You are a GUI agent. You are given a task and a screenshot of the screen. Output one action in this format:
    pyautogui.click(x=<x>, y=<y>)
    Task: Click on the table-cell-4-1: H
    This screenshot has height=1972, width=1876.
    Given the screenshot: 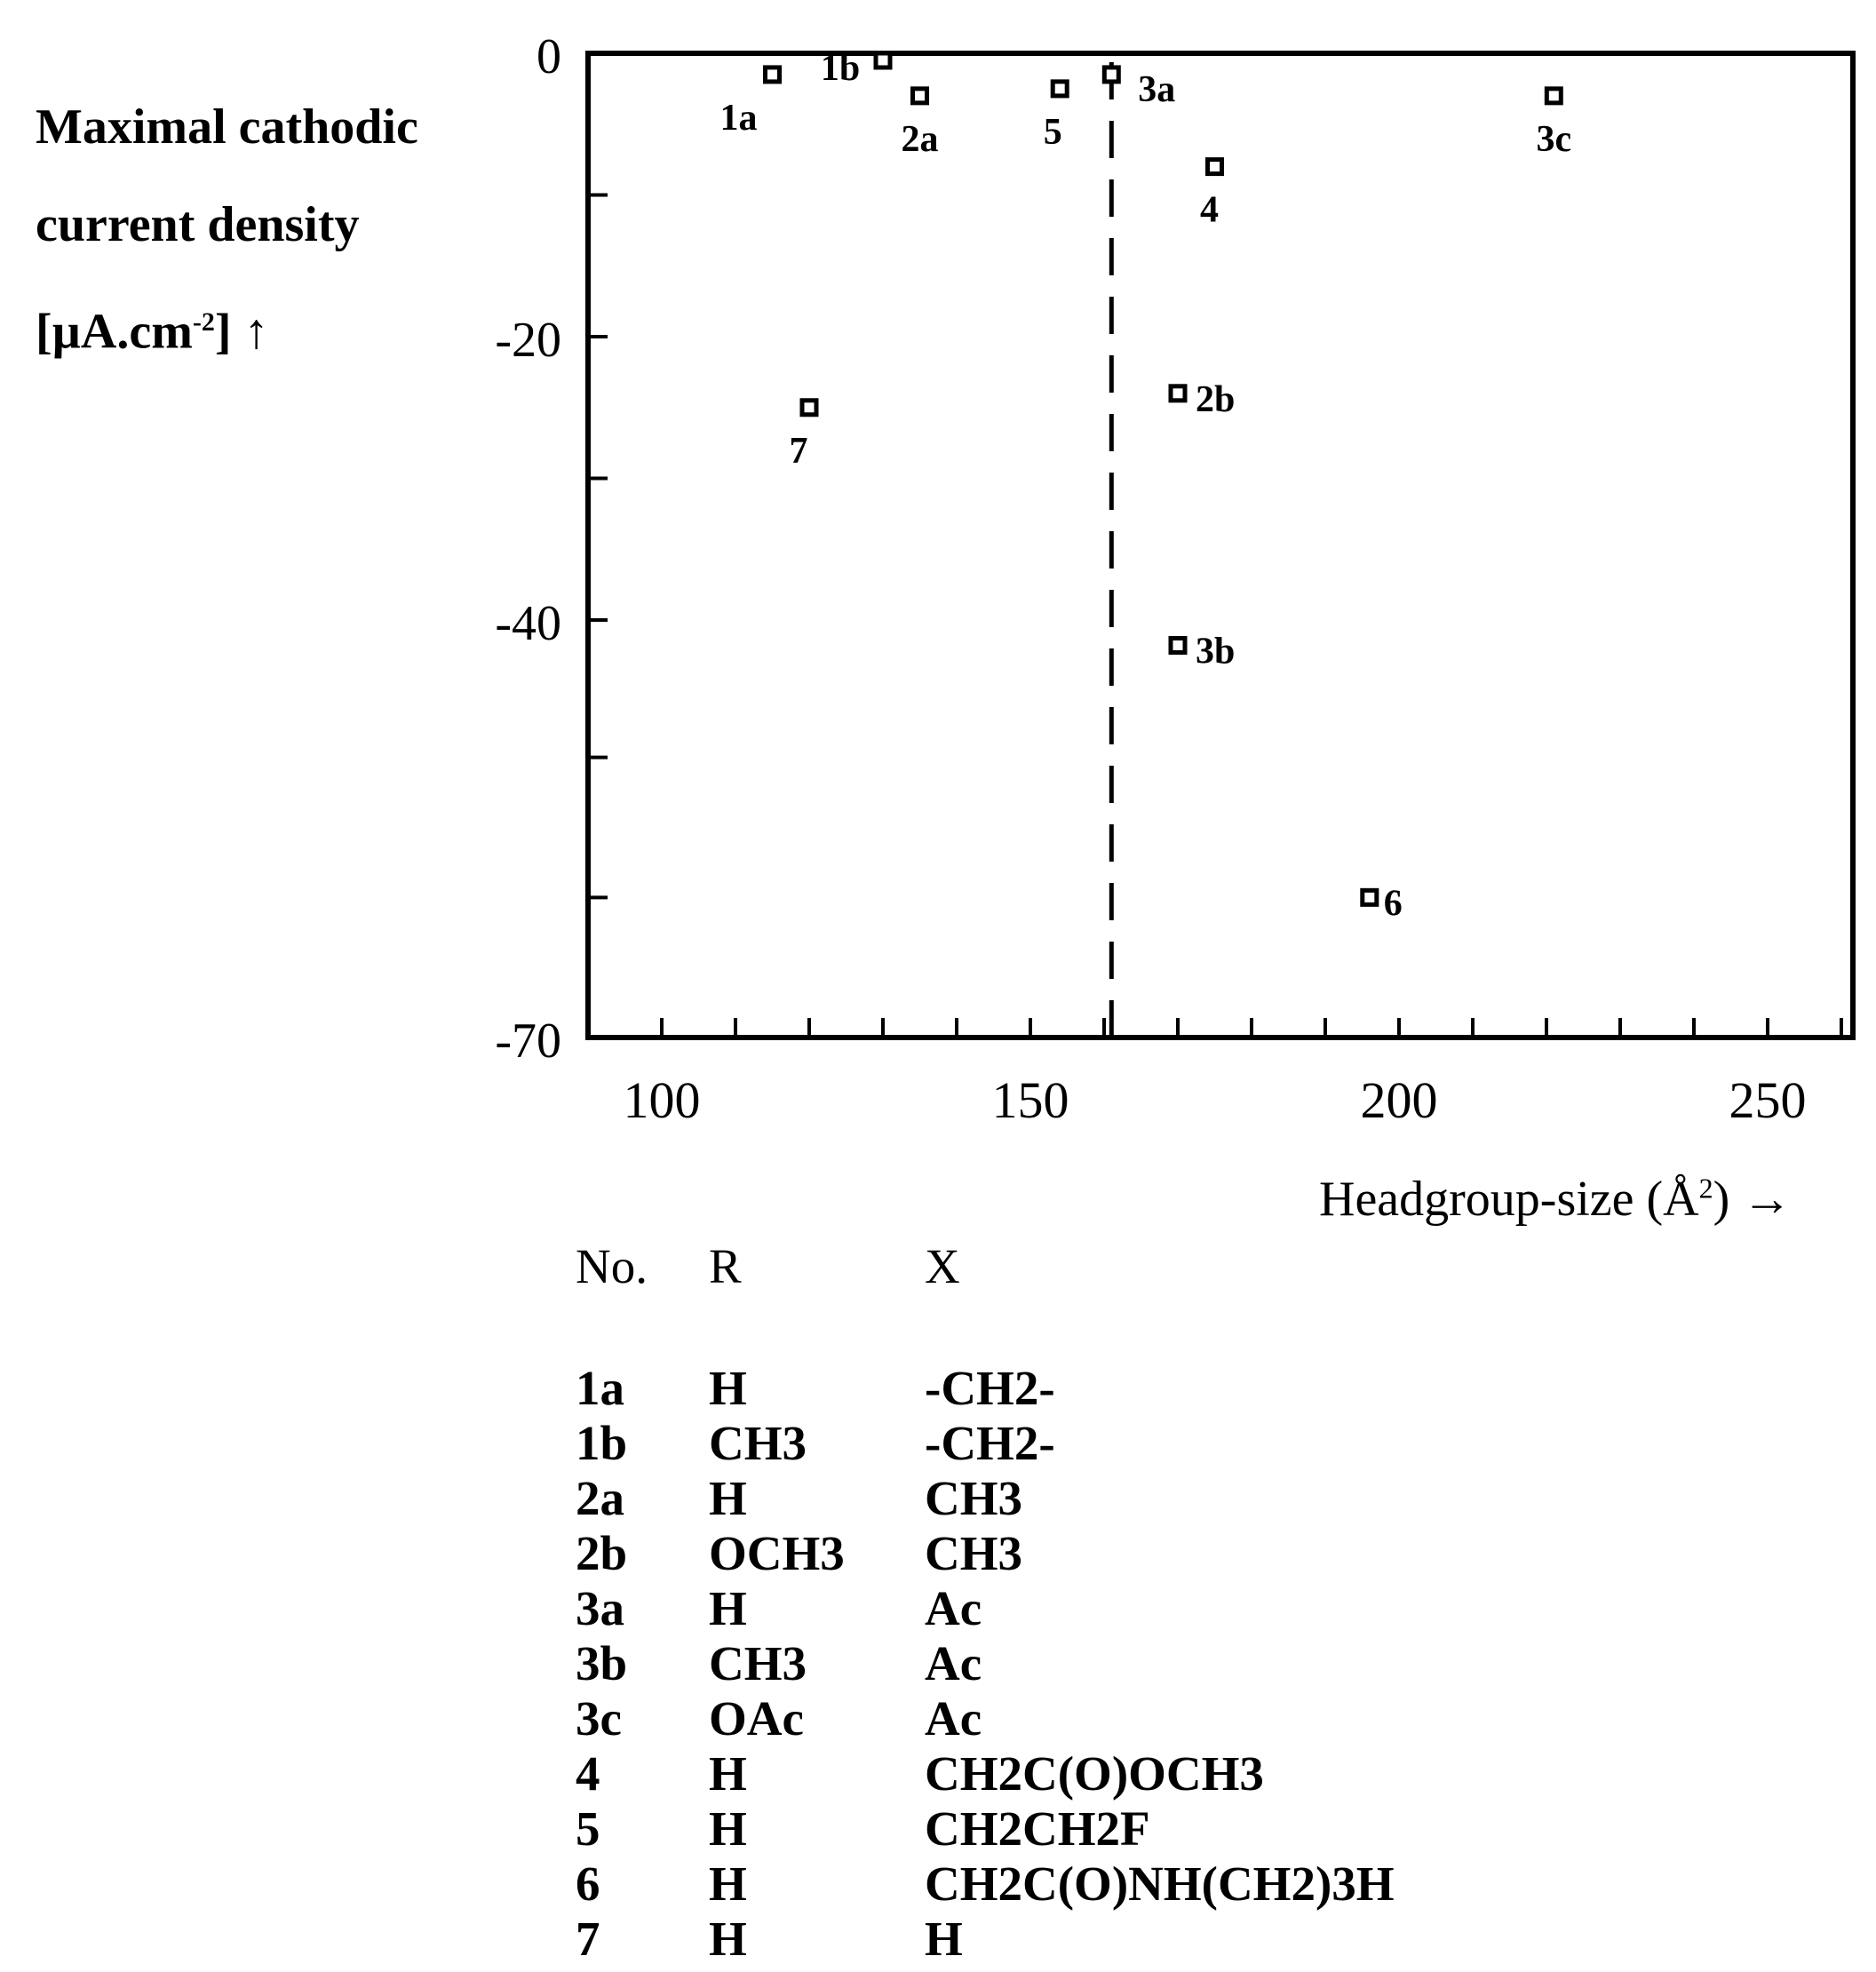 What is the action you would take?
    pyautogui.click(x=728, y=1608)
    